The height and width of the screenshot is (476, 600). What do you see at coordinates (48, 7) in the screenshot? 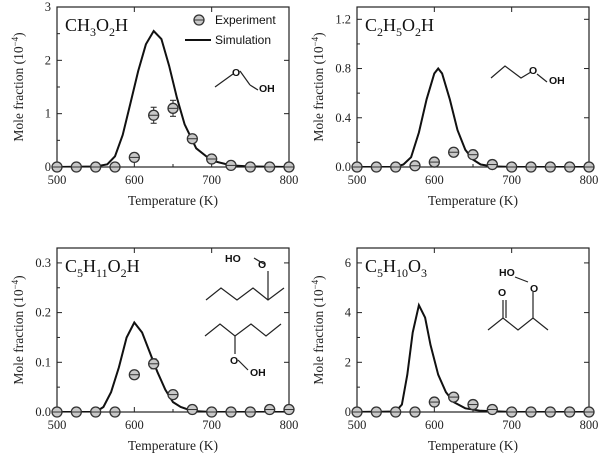
I see `y-tick-label: 3` at bounding box center [48, 7].